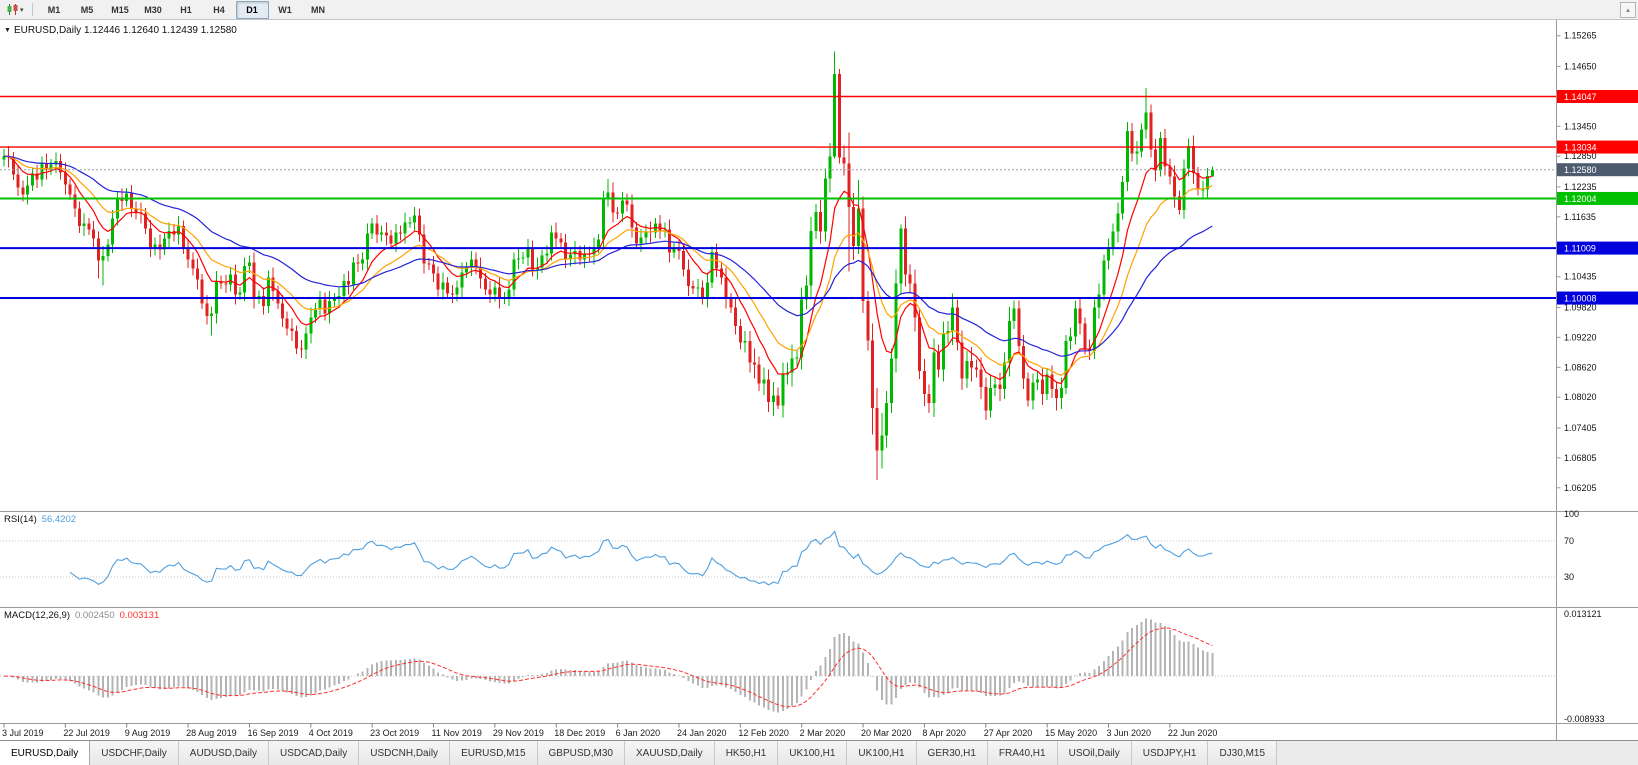 The image size is (1638, 765). Describe the element at coordinates (1128, 733) in the screenshot. I see `svg-text: 3 Jun 2020` at that location.